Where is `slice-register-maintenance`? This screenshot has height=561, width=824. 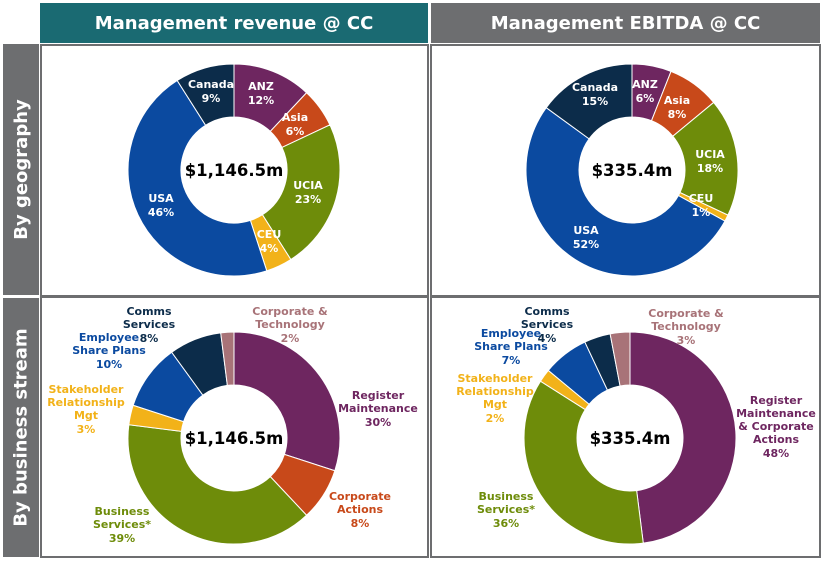 slice-register-maintenance is located at coordinates (287, 401).